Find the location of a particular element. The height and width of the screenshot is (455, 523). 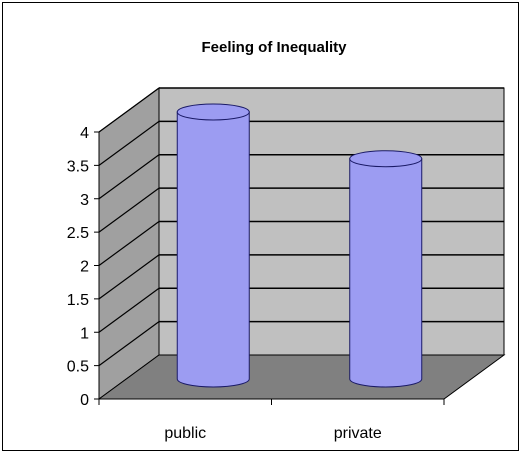

y-tick-label: 1.5 is located at coordinates (78, 300).